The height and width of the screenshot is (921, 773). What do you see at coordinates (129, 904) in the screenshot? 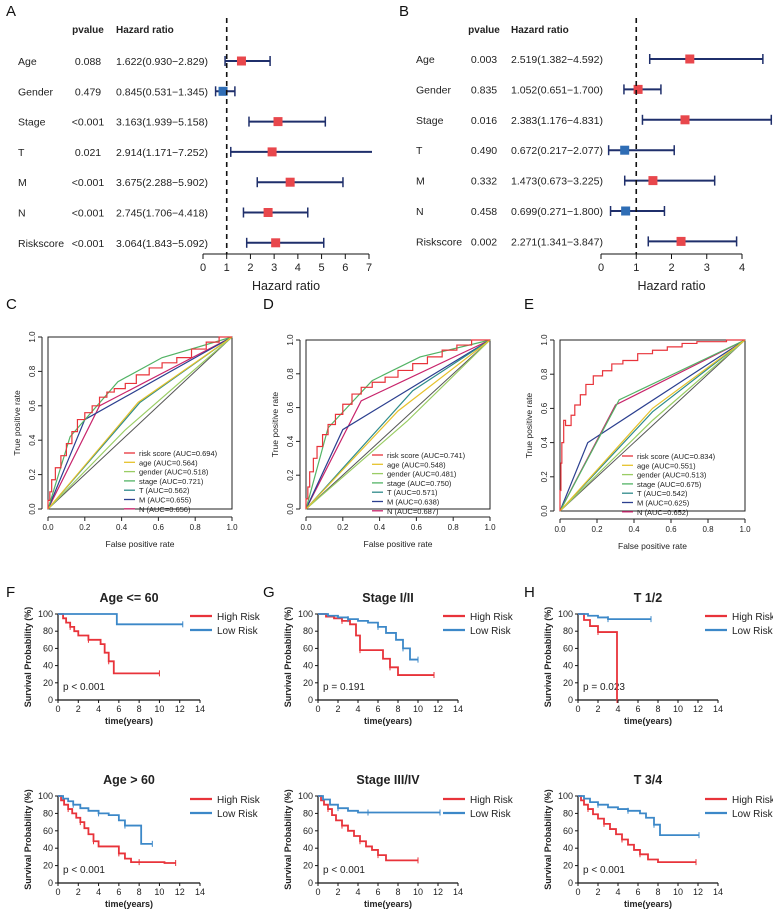
I see `km-x-axis-title: time(years)` at bounding box center [129, 904].